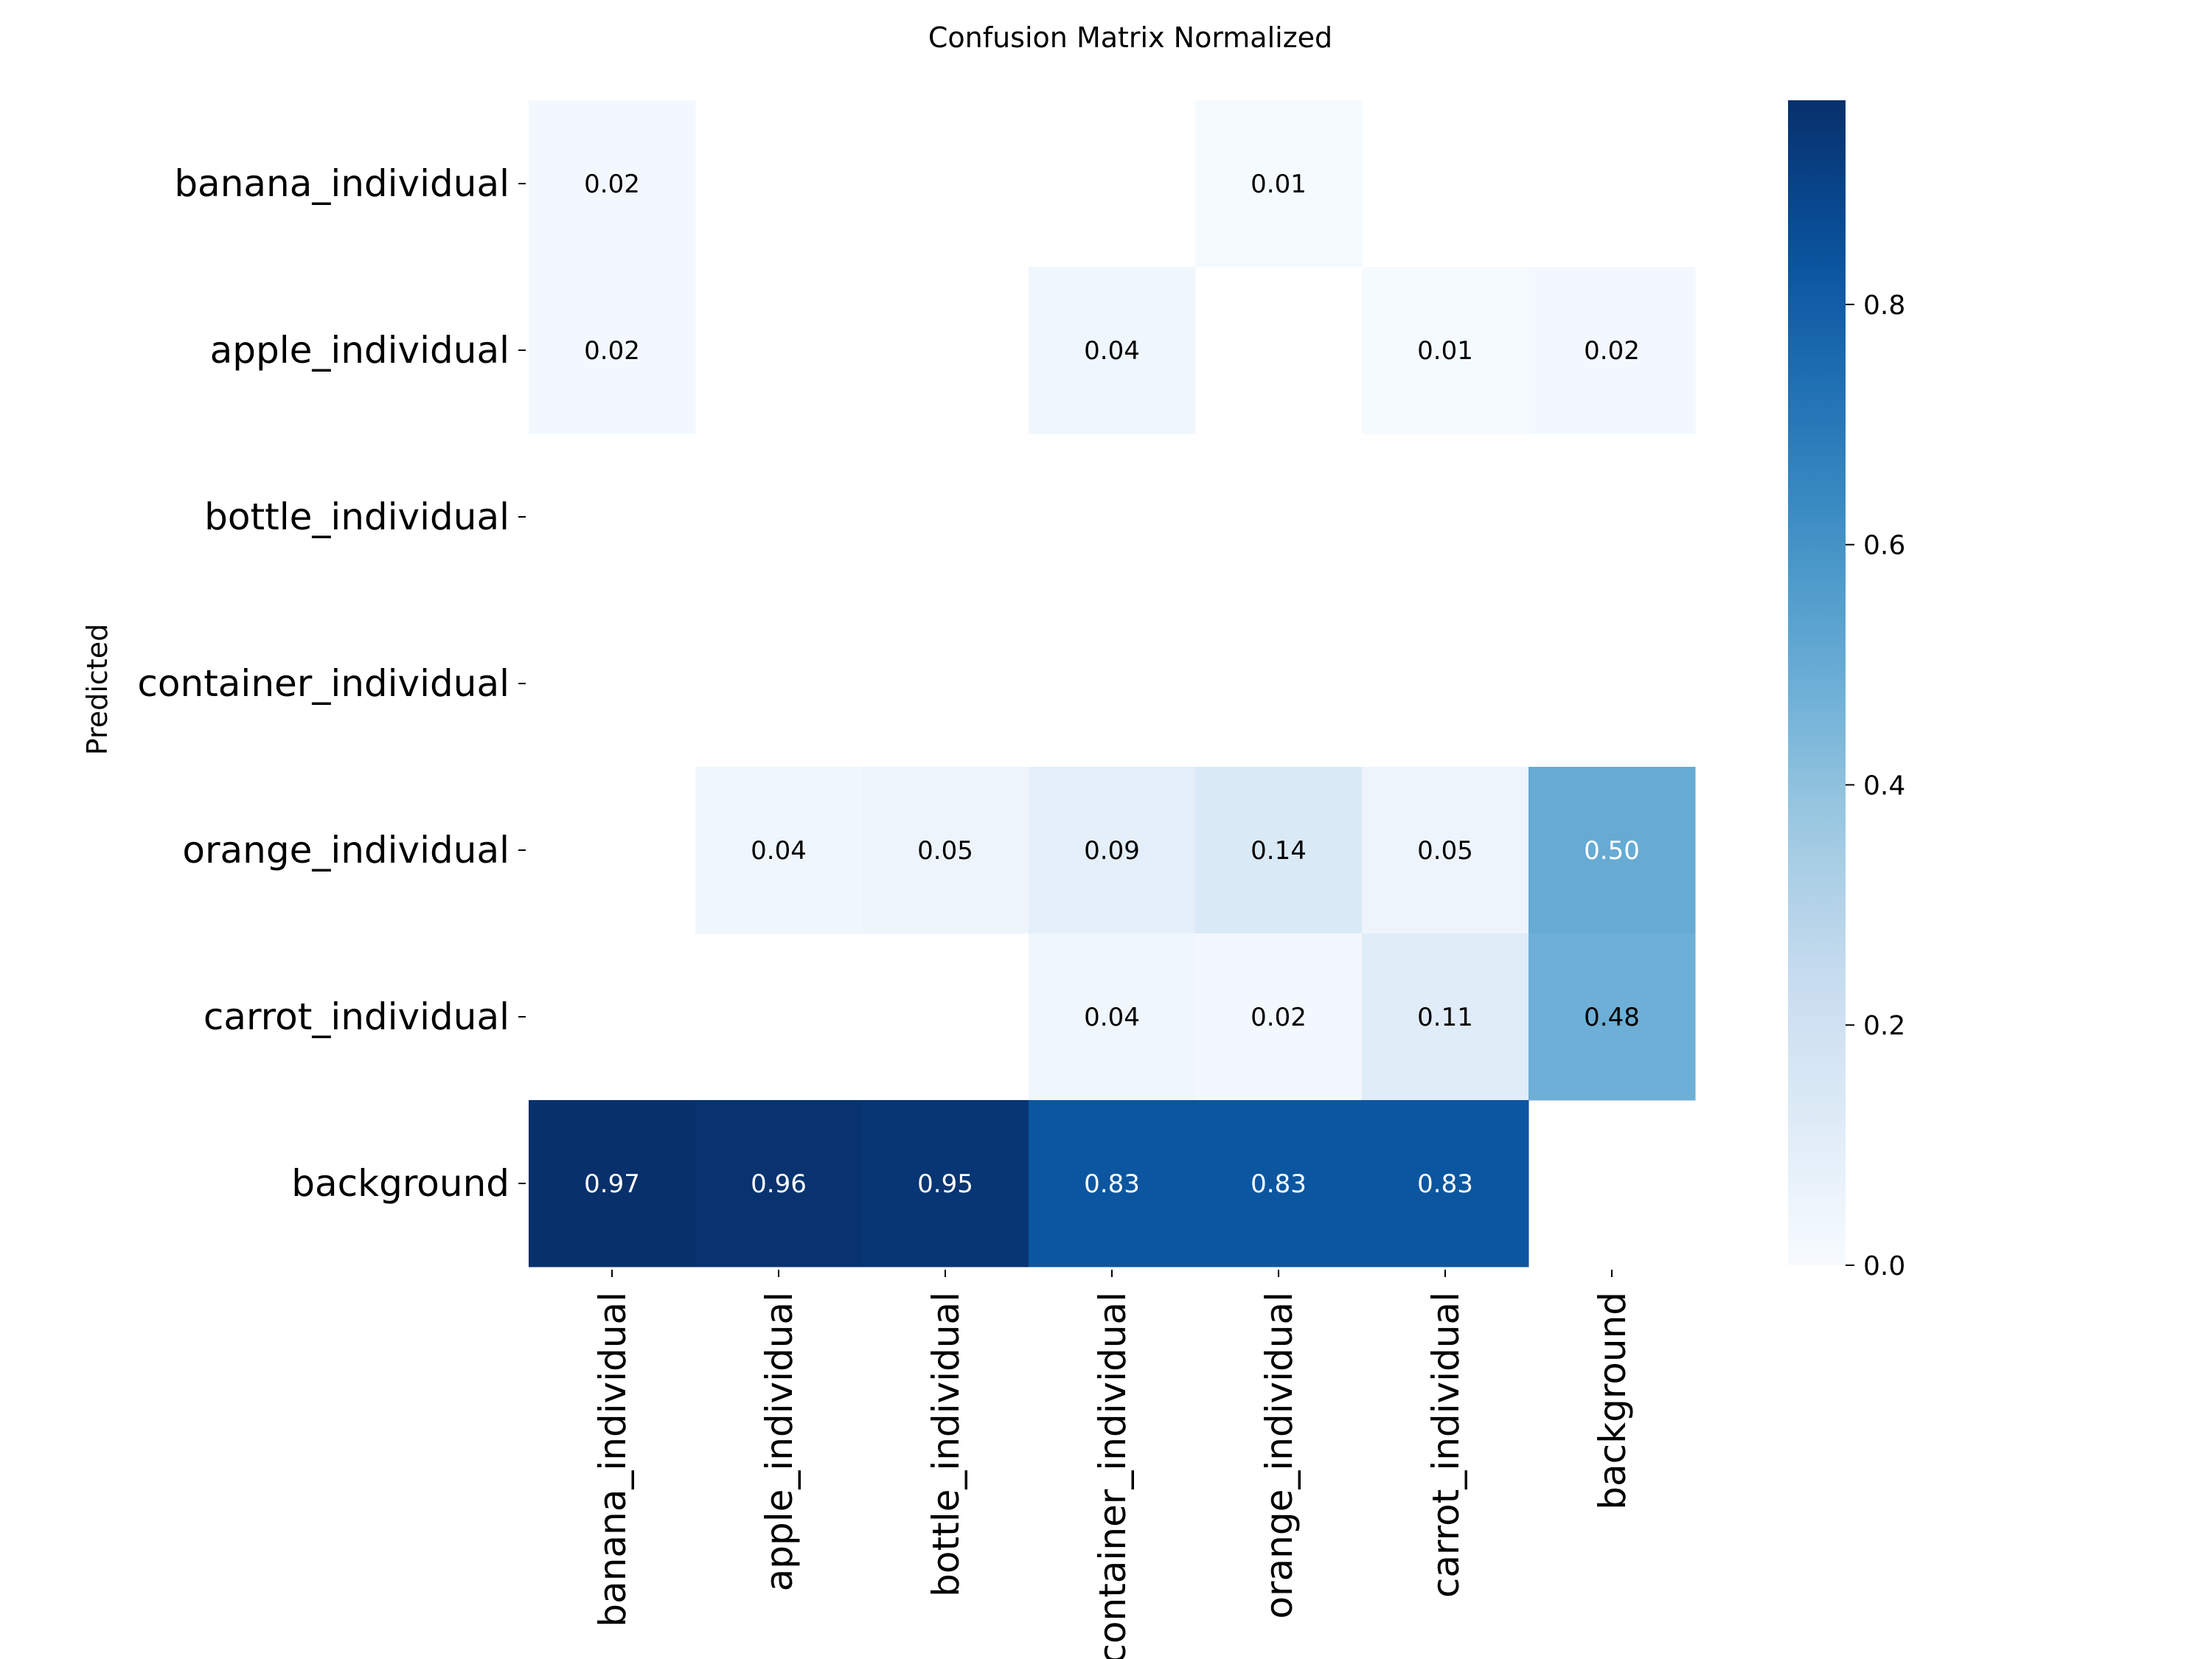  Describe the element at coordinates (1130, 37) in the screenshot. I see `chart-title: Confusion Matrix Normalized` at that location.